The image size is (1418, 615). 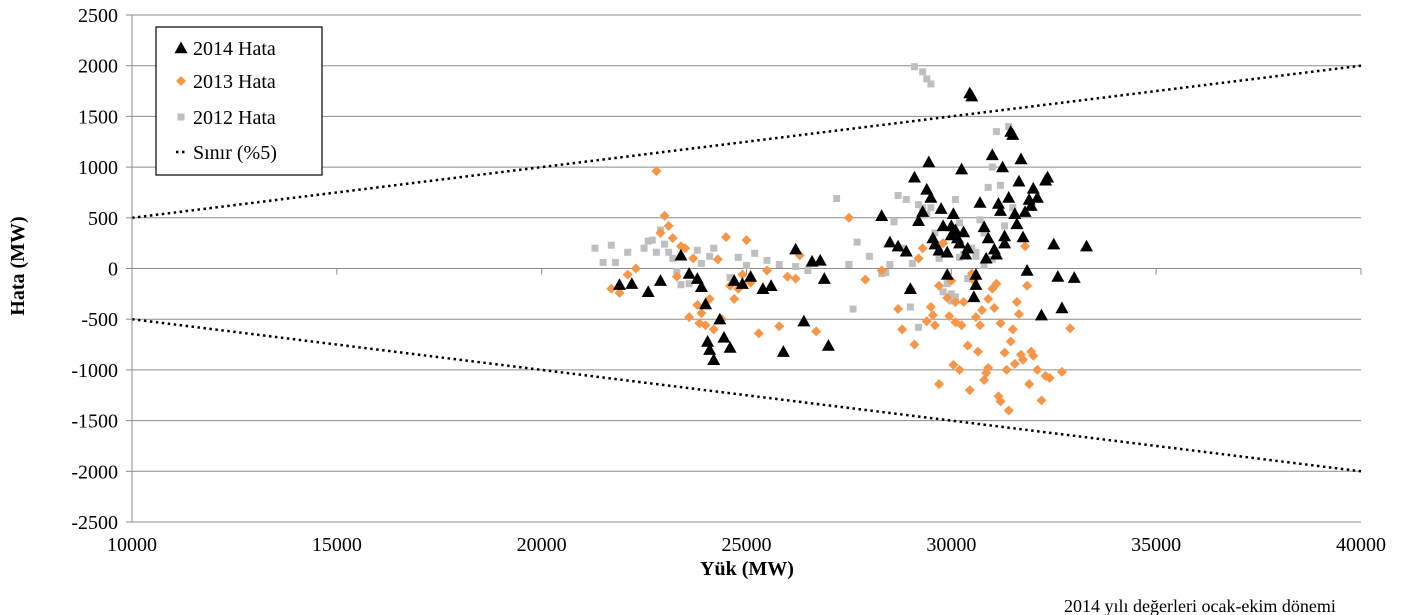 I want to click on x-tick-label: 10000, so click(x=132, y=545).